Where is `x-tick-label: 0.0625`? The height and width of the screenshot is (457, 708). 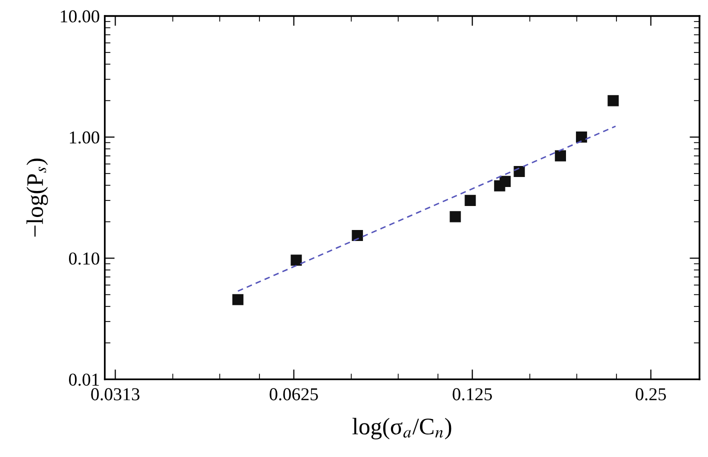 x-tick-label: 0.0625 is located at coordinates (294, 394).